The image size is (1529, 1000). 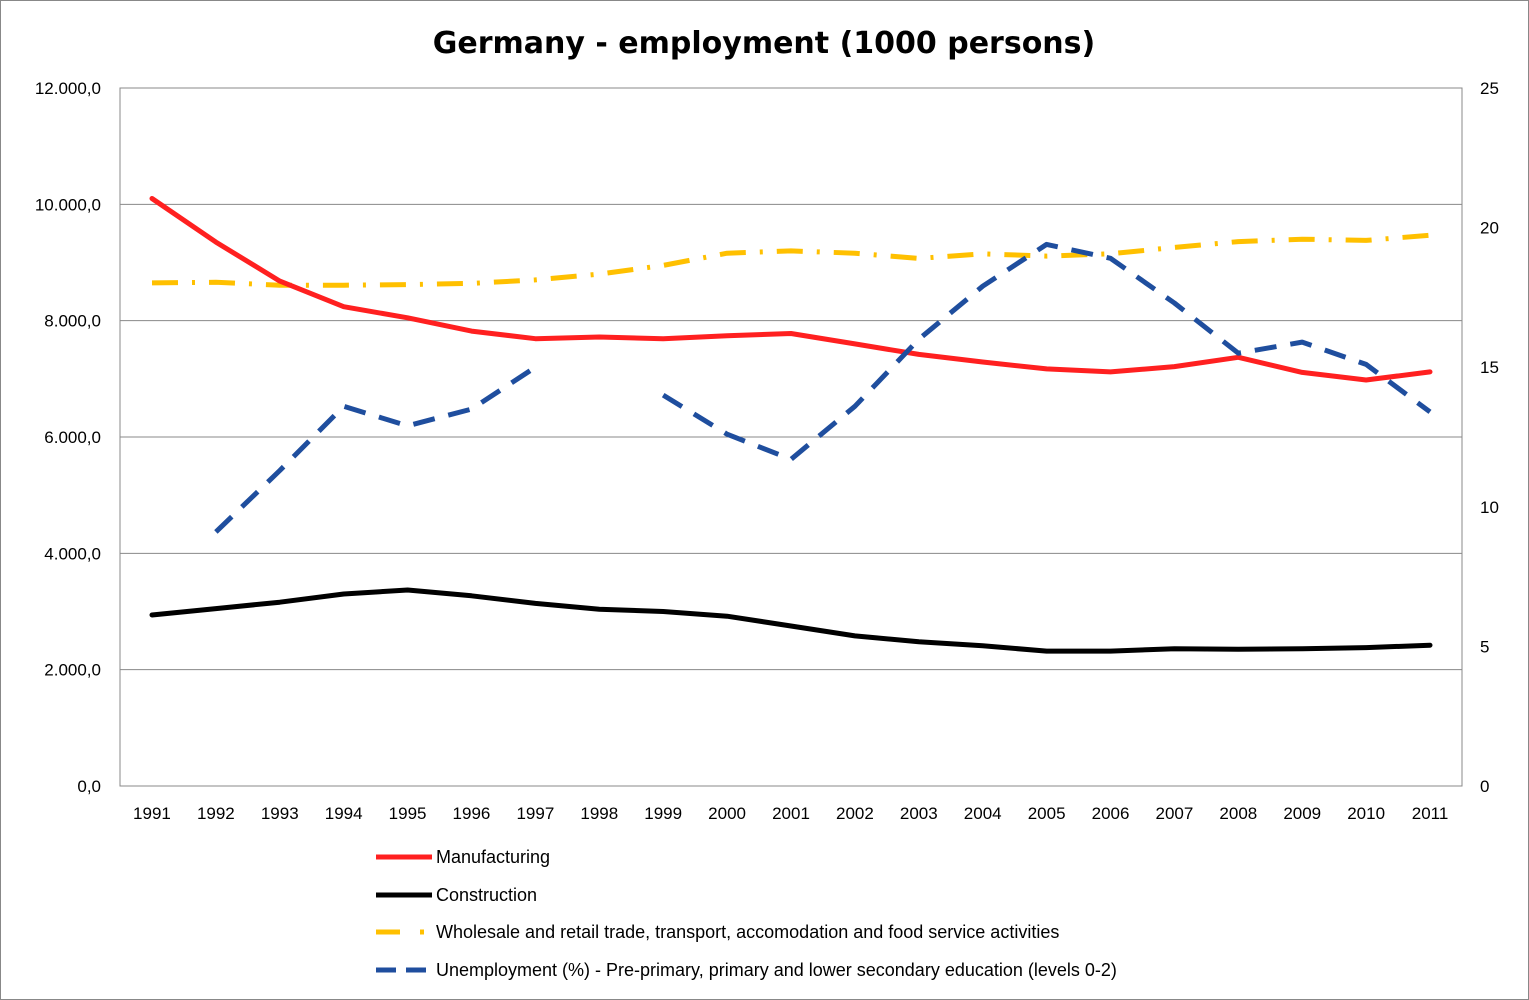 I want to click on x-tick-label: 2010, so click(x=1366, y=813).